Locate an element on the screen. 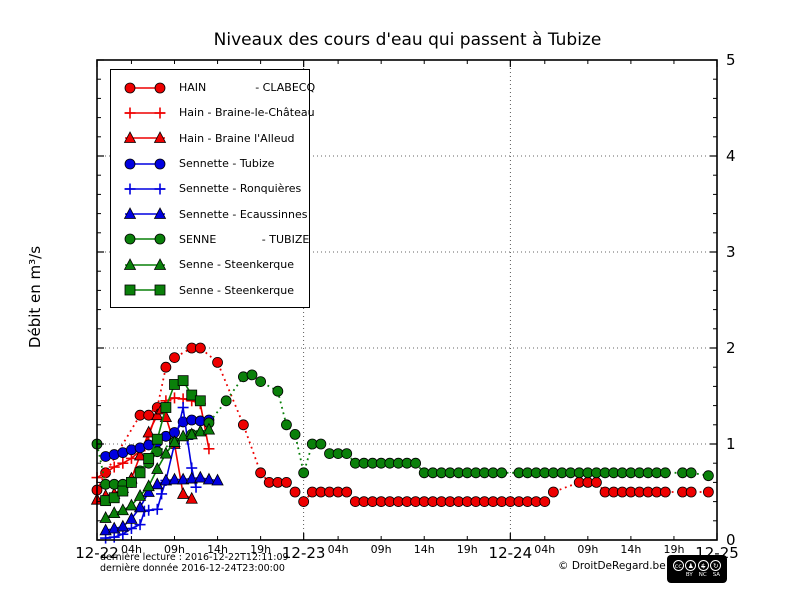  legend-item-sennette-tubize: Sennette - Tubize is located at coordinates (215, 163).